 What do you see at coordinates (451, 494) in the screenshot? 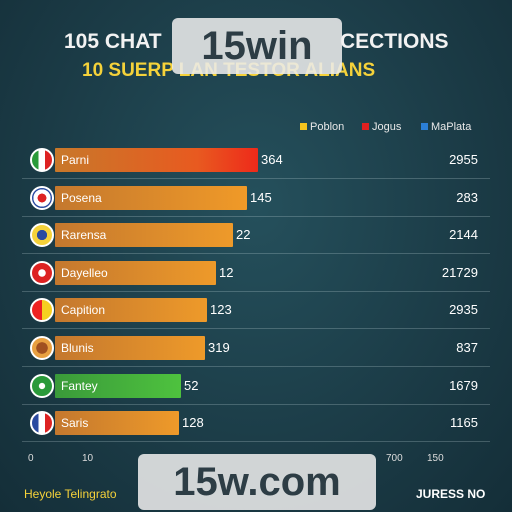
I see `footer-right: JURESS NO` at bounding box center [451, 494].